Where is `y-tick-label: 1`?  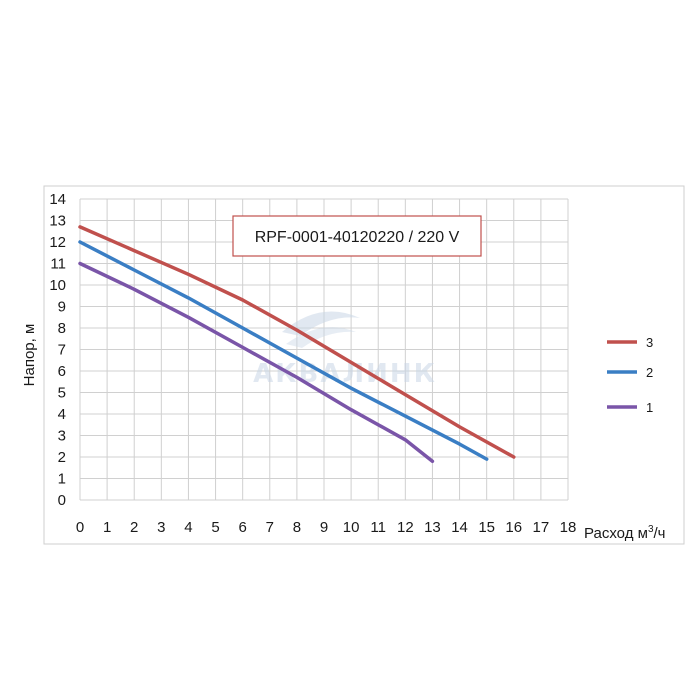
y-tick-label: 1 is located at coordinates (62, 479).